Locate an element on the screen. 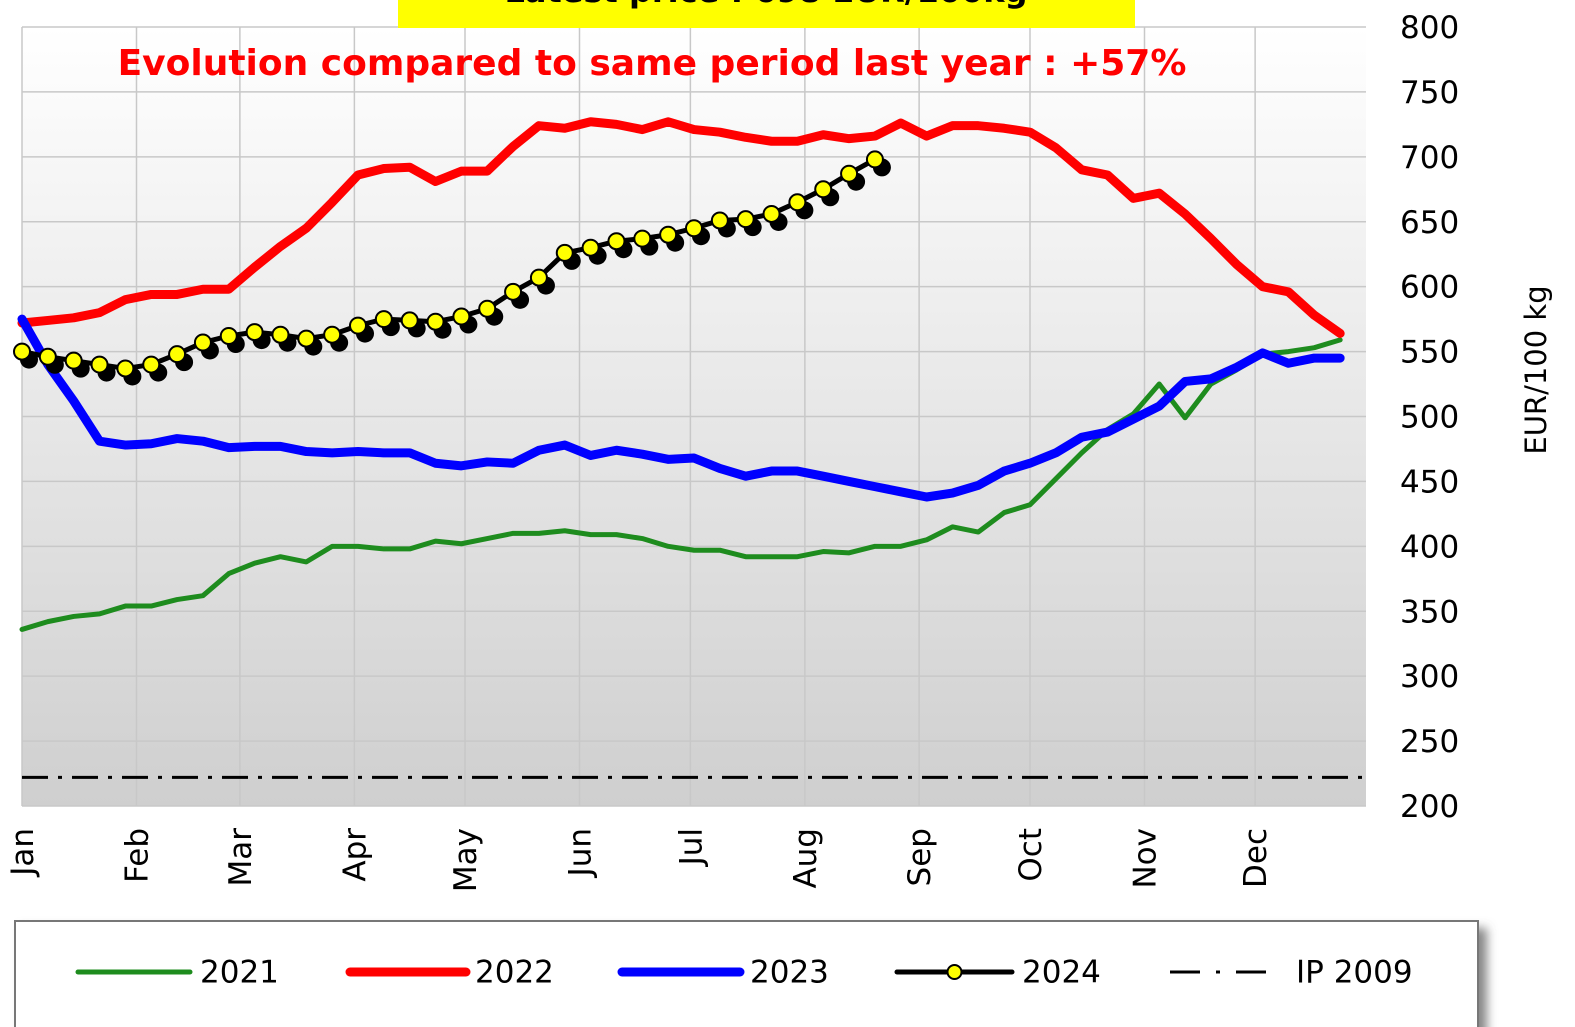 The height and width of the screenshot is (1027, 1575). y-tick-label: 450 is located at coordinates (1429, 482).